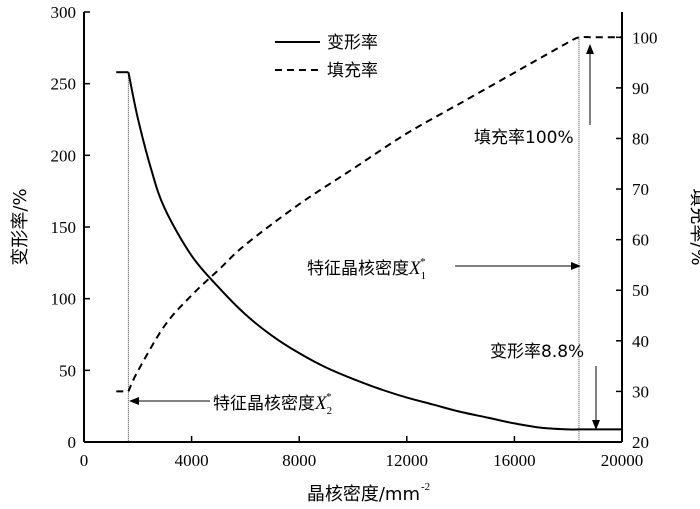 This screenshot has width=700, height=509. What do you see at coordinates (84, 460) in the screenshot?
I see `x-tick-label: 0` at bounding box center [84, 460].